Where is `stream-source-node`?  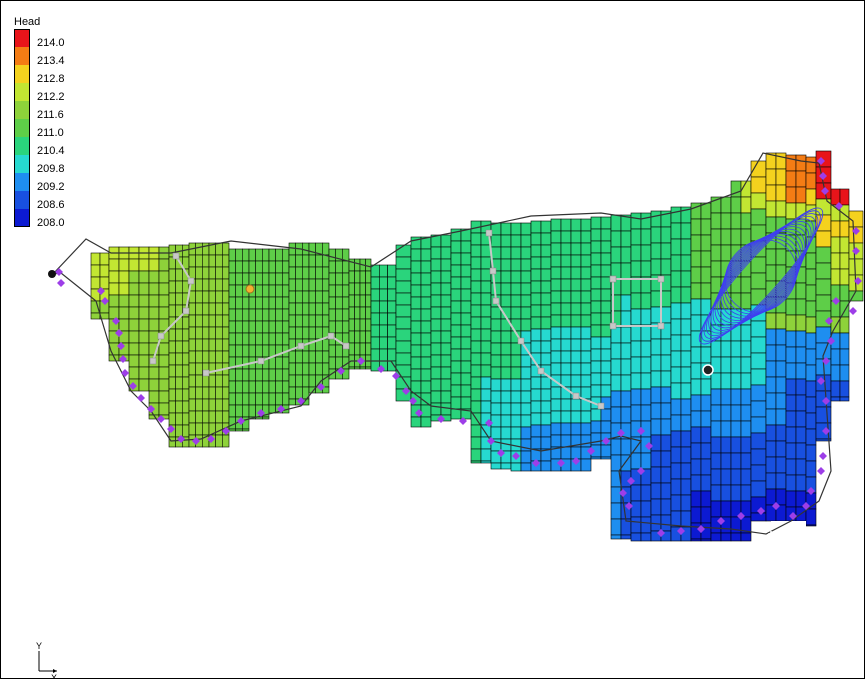 stream-source-node is located at coordinates (250, 289).